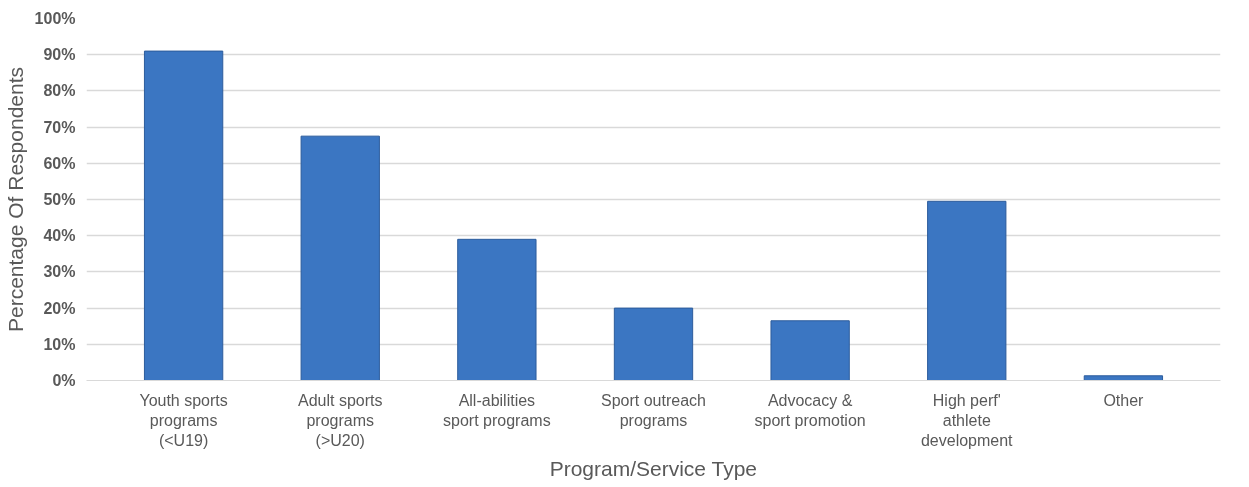 Image resolution: width=1249 pixels, height=487 pixels. Describe the element at coordinates (653, 469) in the screenshot. I see `x-axis-title: Program/Service Type` at that location.